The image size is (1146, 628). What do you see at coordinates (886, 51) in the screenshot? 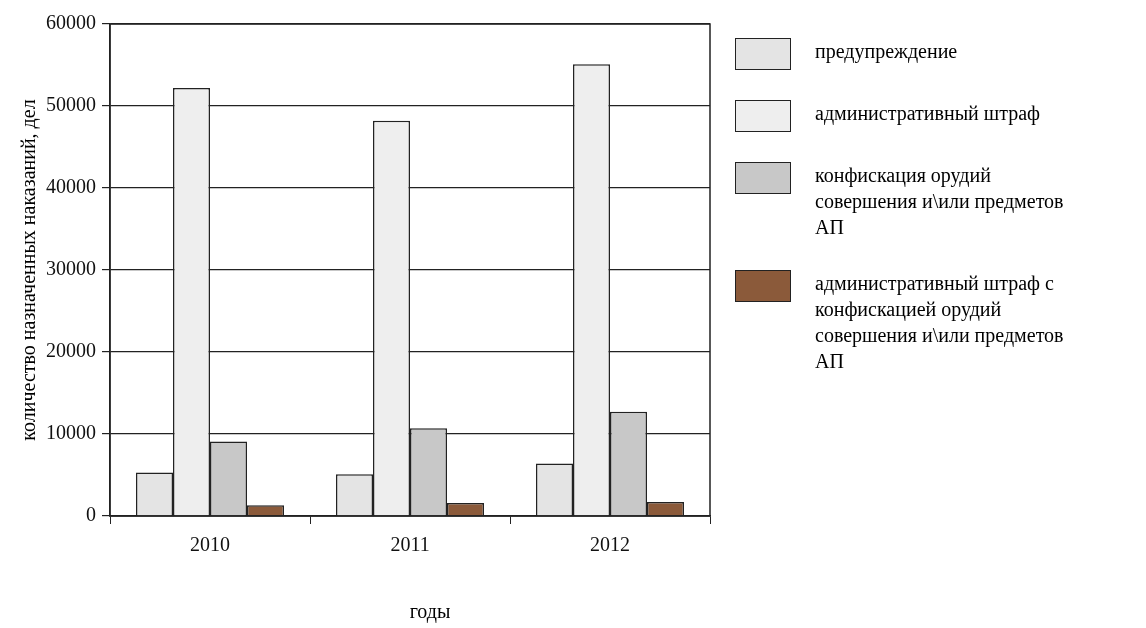
I see `legend-label: предупреждение` at bounding box center [886, 51].